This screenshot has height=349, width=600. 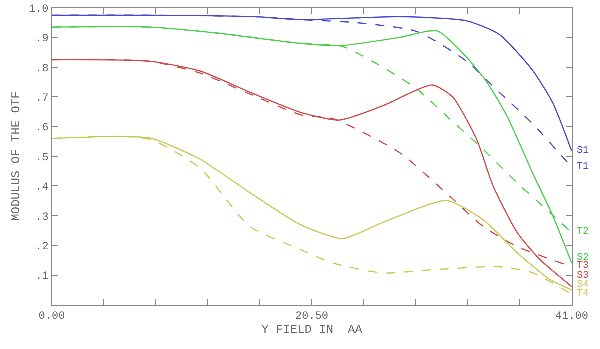 What do you see at coordinates (42, 69) in the screenshot?
I see `y-tick-label: .8` at bounding box center [42, 69].